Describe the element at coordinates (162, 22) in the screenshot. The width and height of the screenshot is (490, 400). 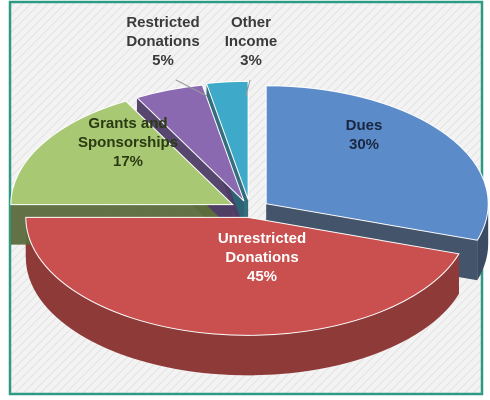
I see `slice-name-label: Restricted` at that location.